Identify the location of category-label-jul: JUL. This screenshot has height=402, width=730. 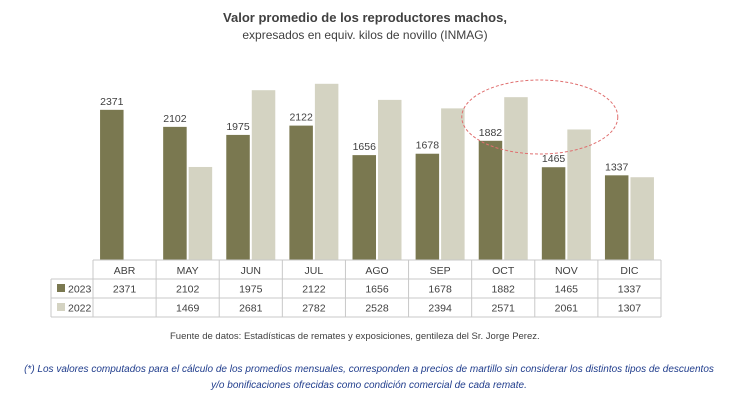
(314, 271).